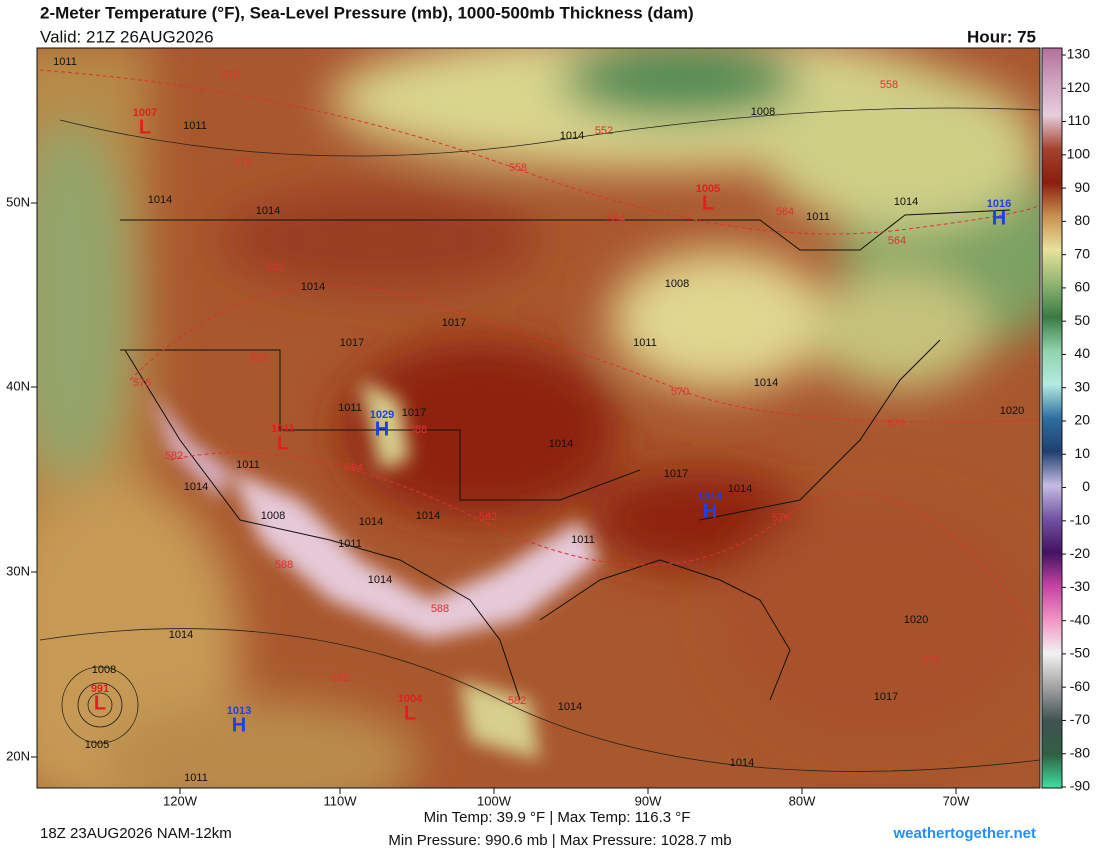 This screenshot has width=1100, height=855. Describe the element at coordinates (1080, 686) in the screenshot. I see `colorbar-tick-label: -60` at that location.